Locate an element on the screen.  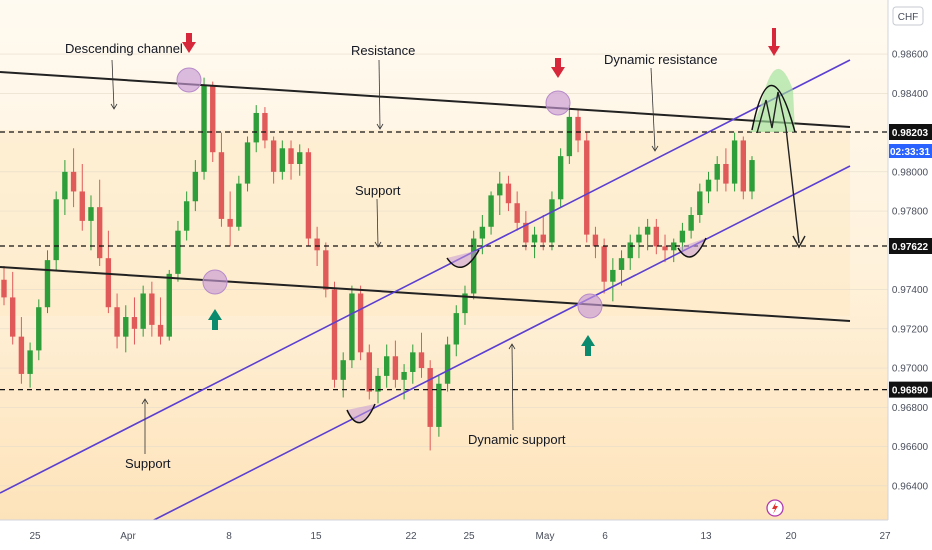
currency-label: CHF is located at coordinates (908, 17).